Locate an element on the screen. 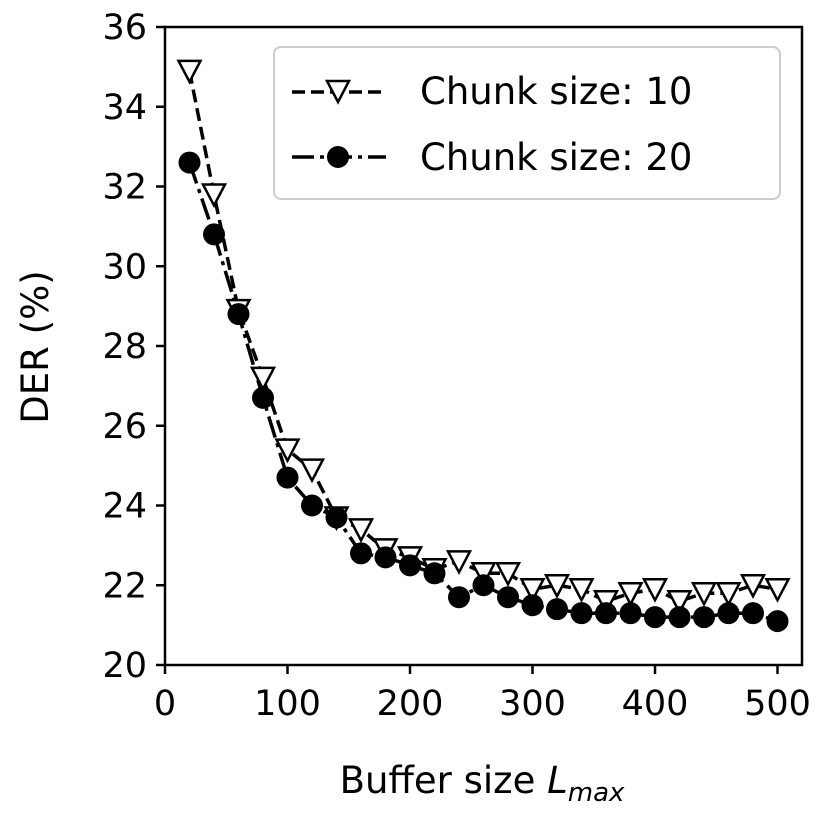 Image resolution: width=830 pixels, height=830 pixels. legend-label-chunk-20: Chunk size: 20 is located at coordinates (556, 157).